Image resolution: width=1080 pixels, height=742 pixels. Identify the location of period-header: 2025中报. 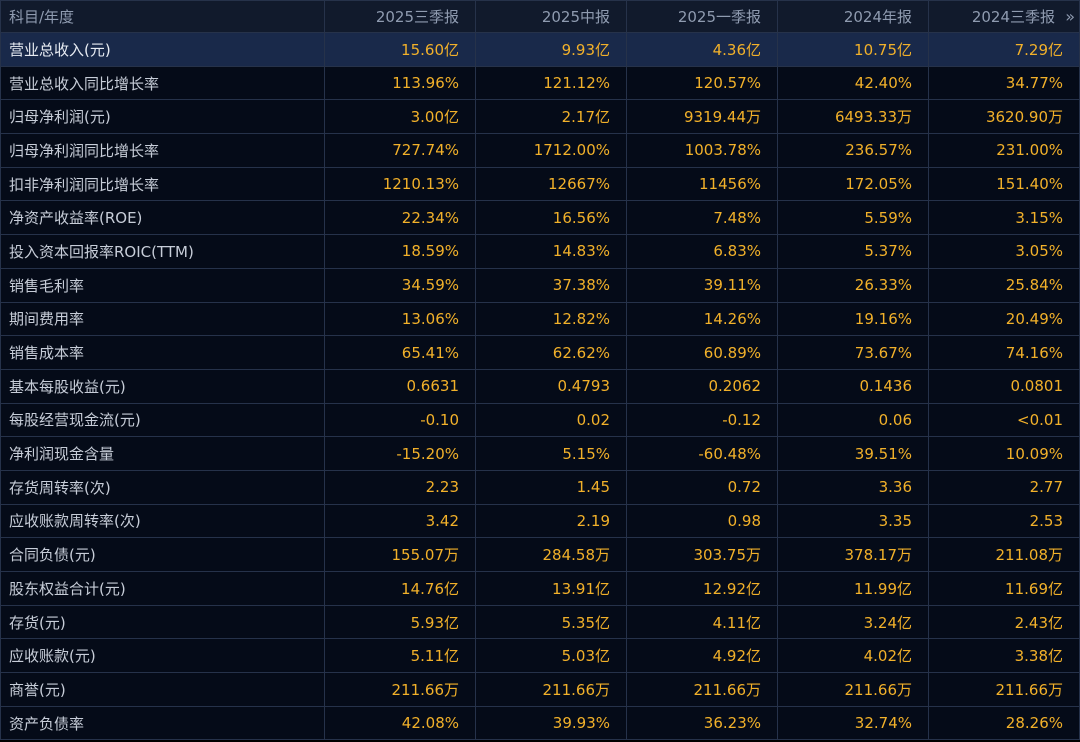
(551, 16).